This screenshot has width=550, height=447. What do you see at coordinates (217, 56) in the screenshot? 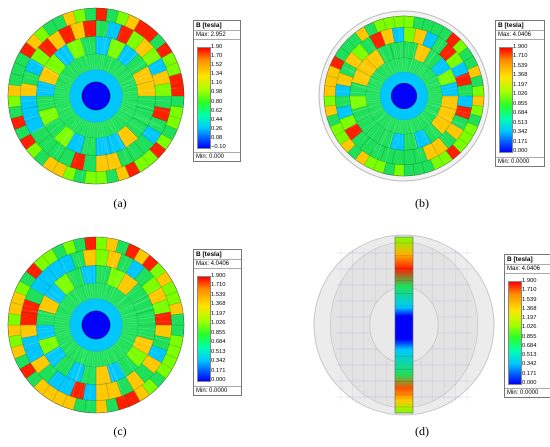
I see `legend-tick: 1.70` at bounding box center [217, 56].